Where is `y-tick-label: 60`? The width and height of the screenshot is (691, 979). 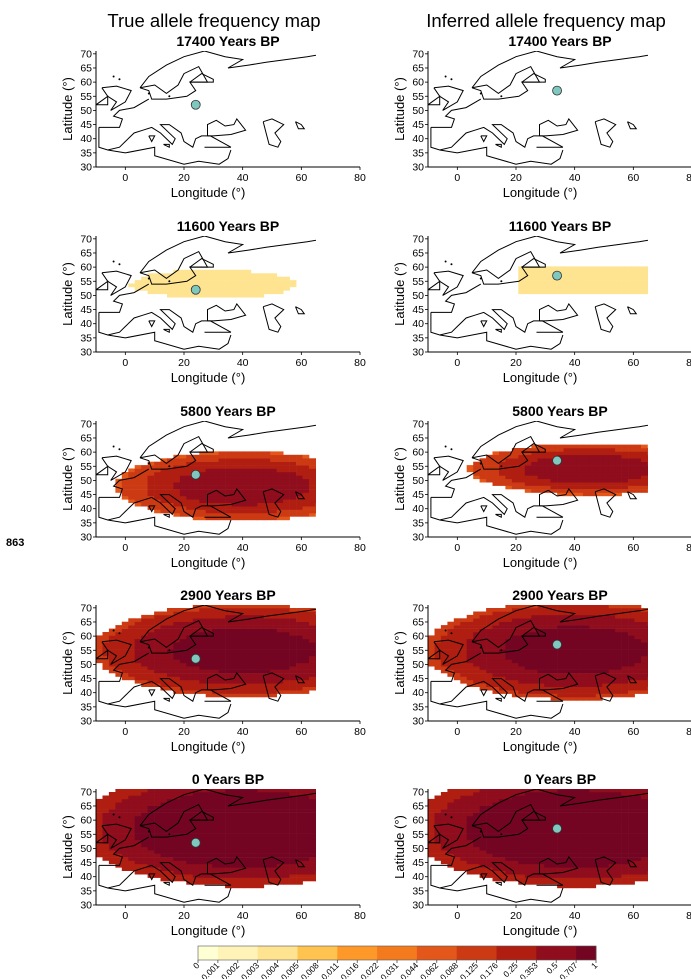 y-tick-label: 60 is located at coordinates (86, 821).